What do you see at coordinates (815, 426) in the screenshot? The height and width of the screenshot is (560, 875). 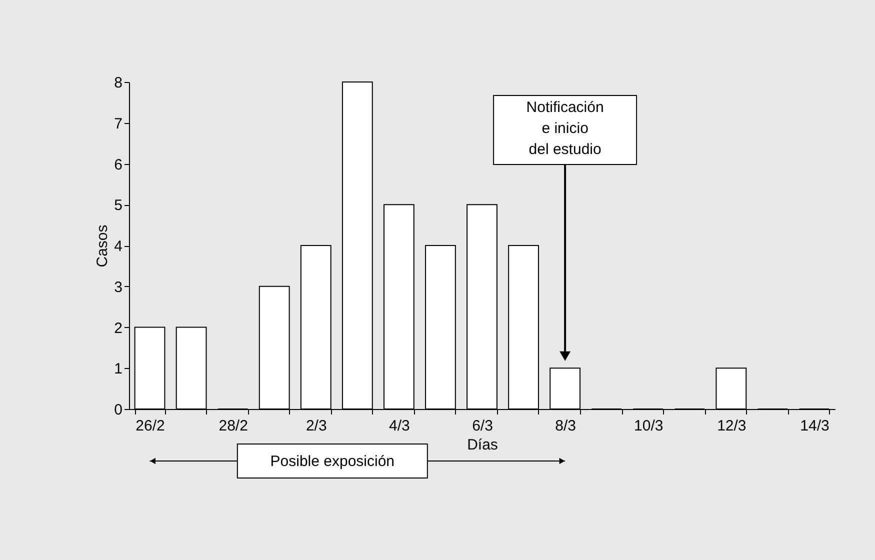 I see `x-tick-label: 14/3` at bounding box center [815, 426].